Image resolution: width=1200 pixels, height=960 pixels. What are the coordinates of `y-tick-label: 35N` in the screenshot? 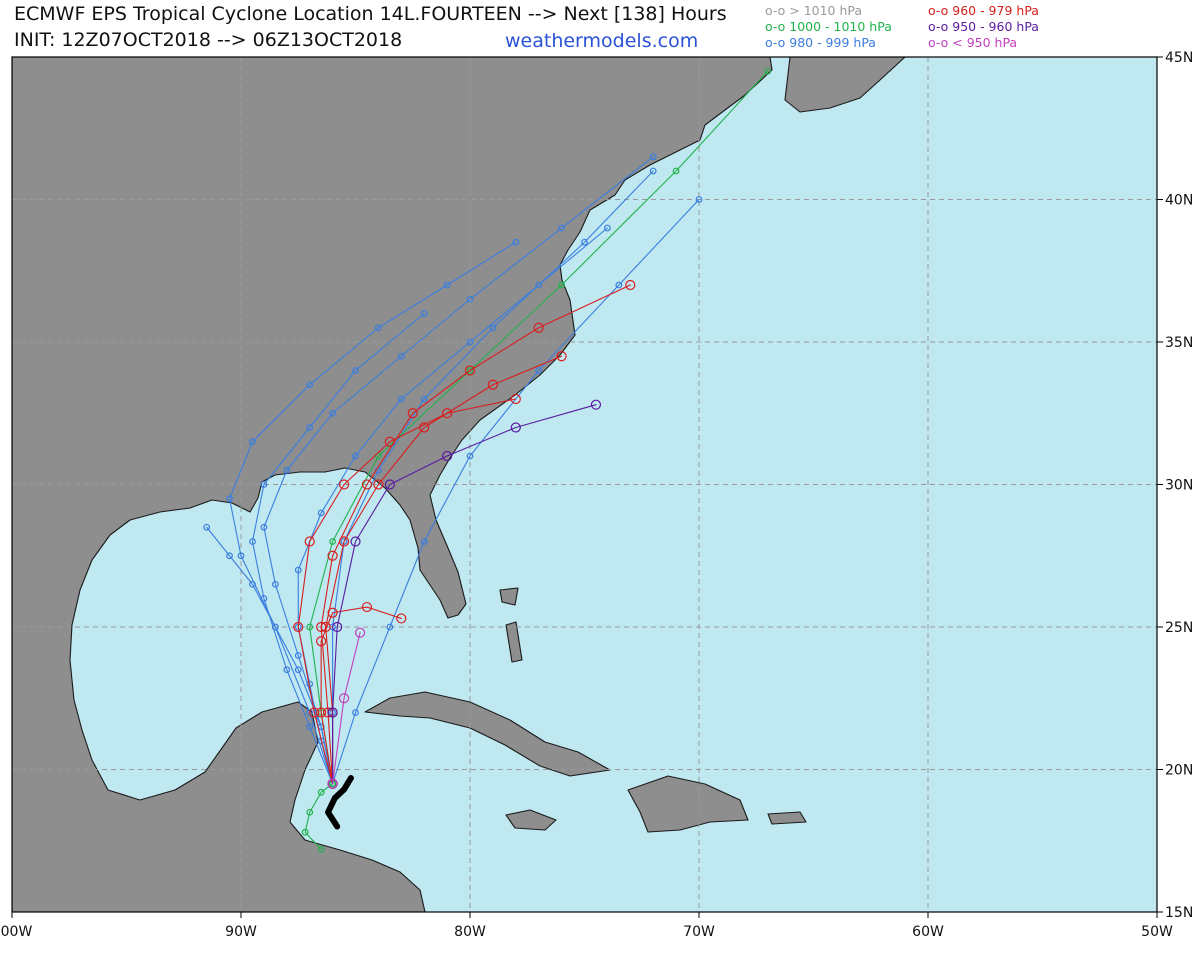 It's located at (1179, 343).